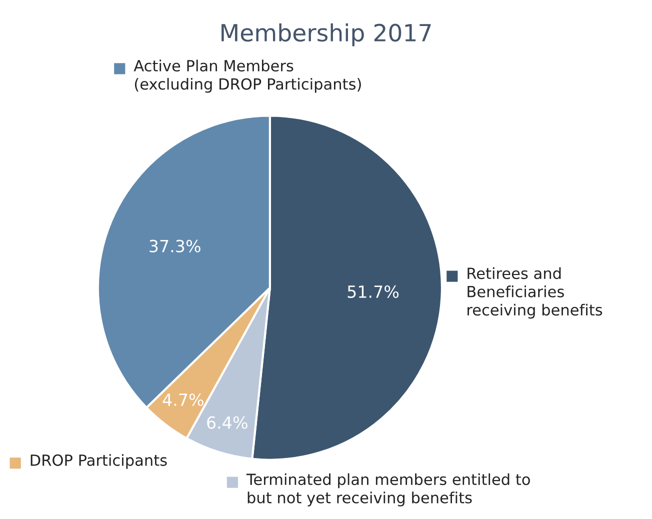 The image size is (652, 519). Describe the element at coordinates (373, 291) in the screenshot. I see `data-label: 51.7%` at that location.